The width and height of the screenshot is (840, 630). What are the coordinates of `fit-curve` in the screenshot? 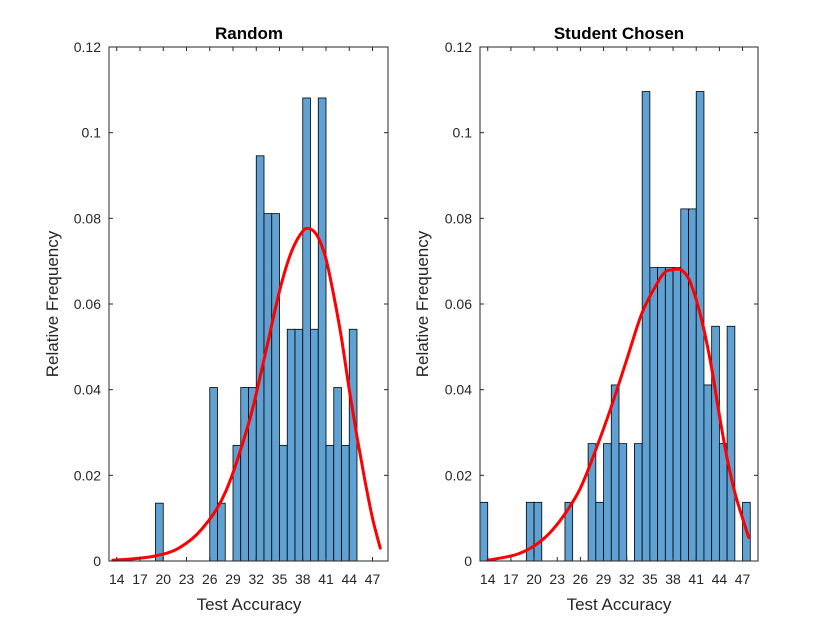 It's located at (618, 414).